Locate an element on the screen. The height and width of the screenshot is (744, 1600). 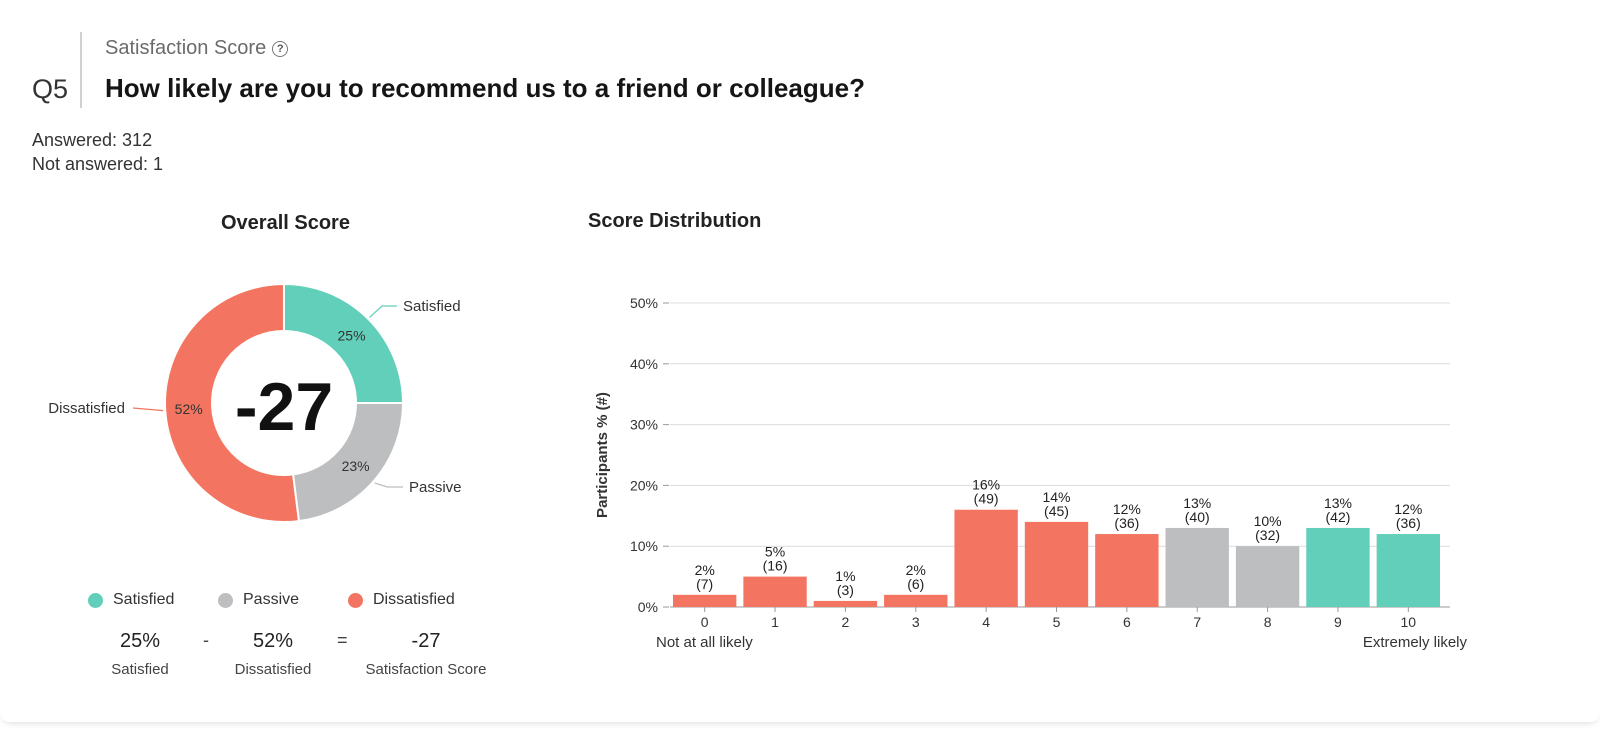
y-tick-label: 40% is located at coordinates (644, 364).